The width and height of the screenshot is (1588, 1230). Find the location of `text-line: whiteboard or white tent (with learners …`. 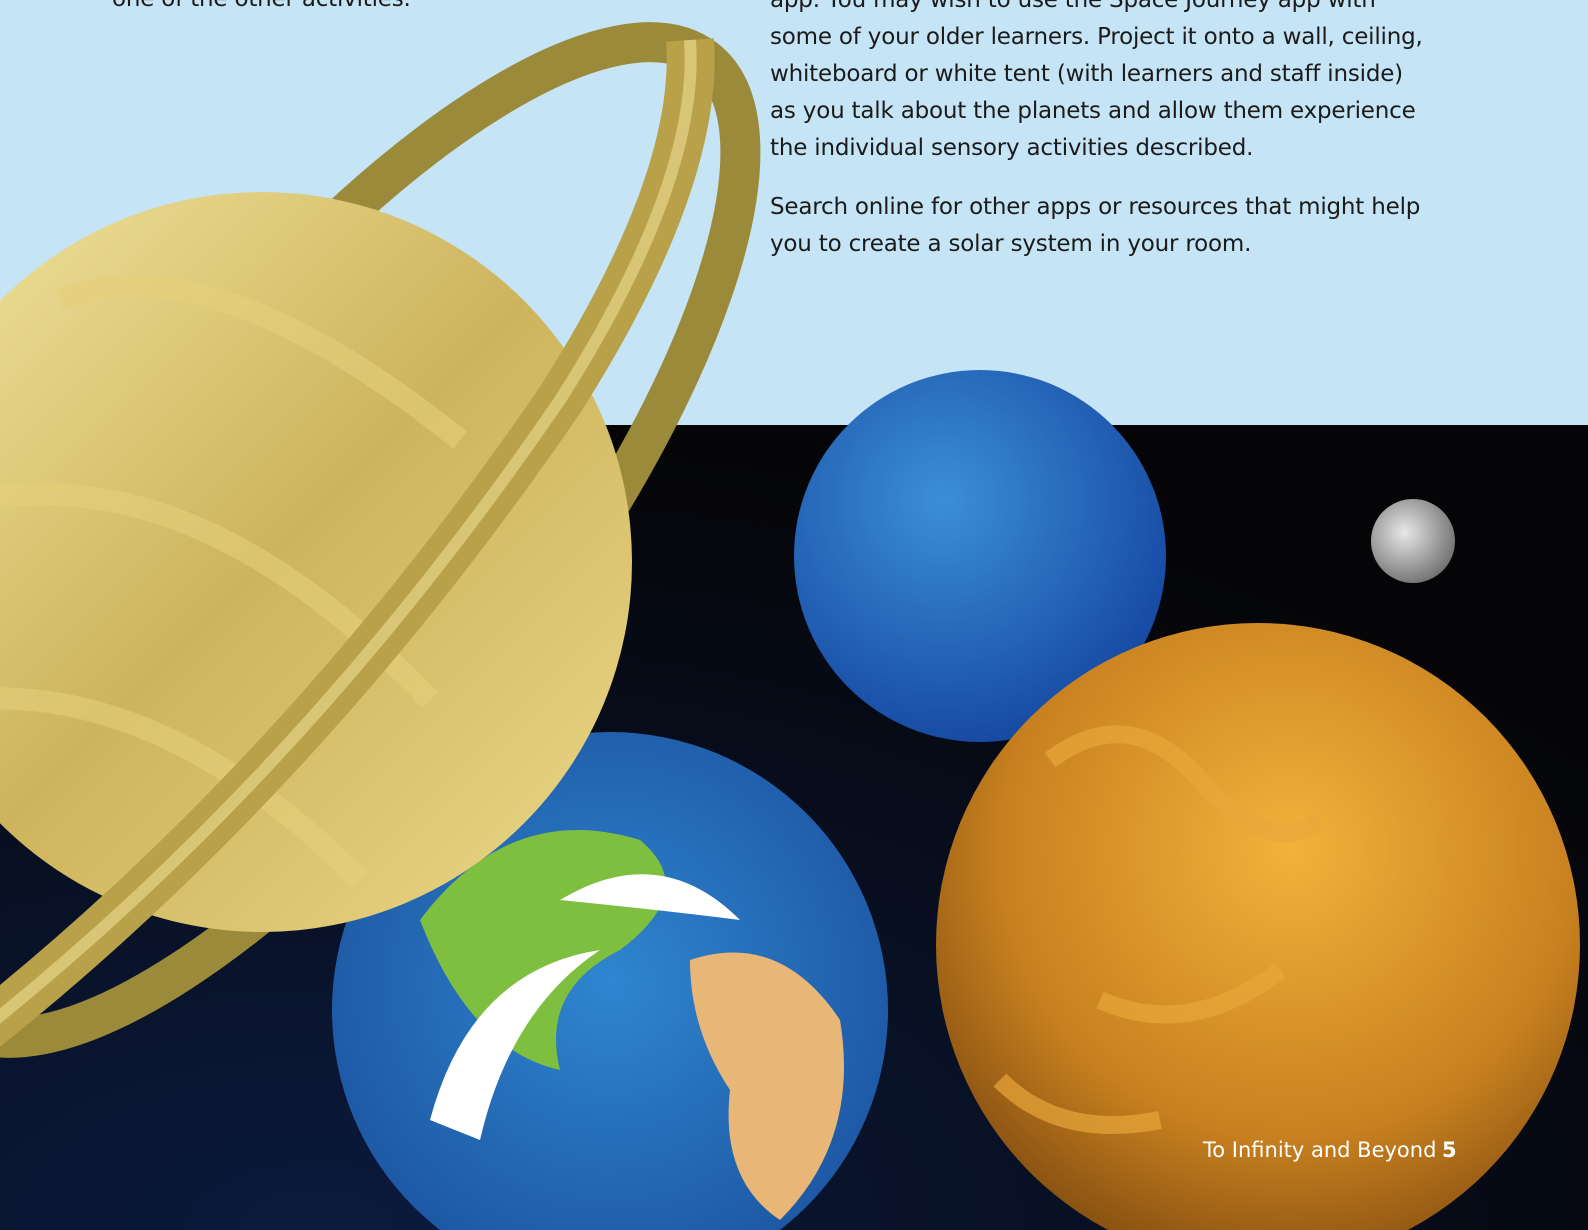

text-line: whiteboard or white tent (with learners … is located at coordinates (1086, 74).